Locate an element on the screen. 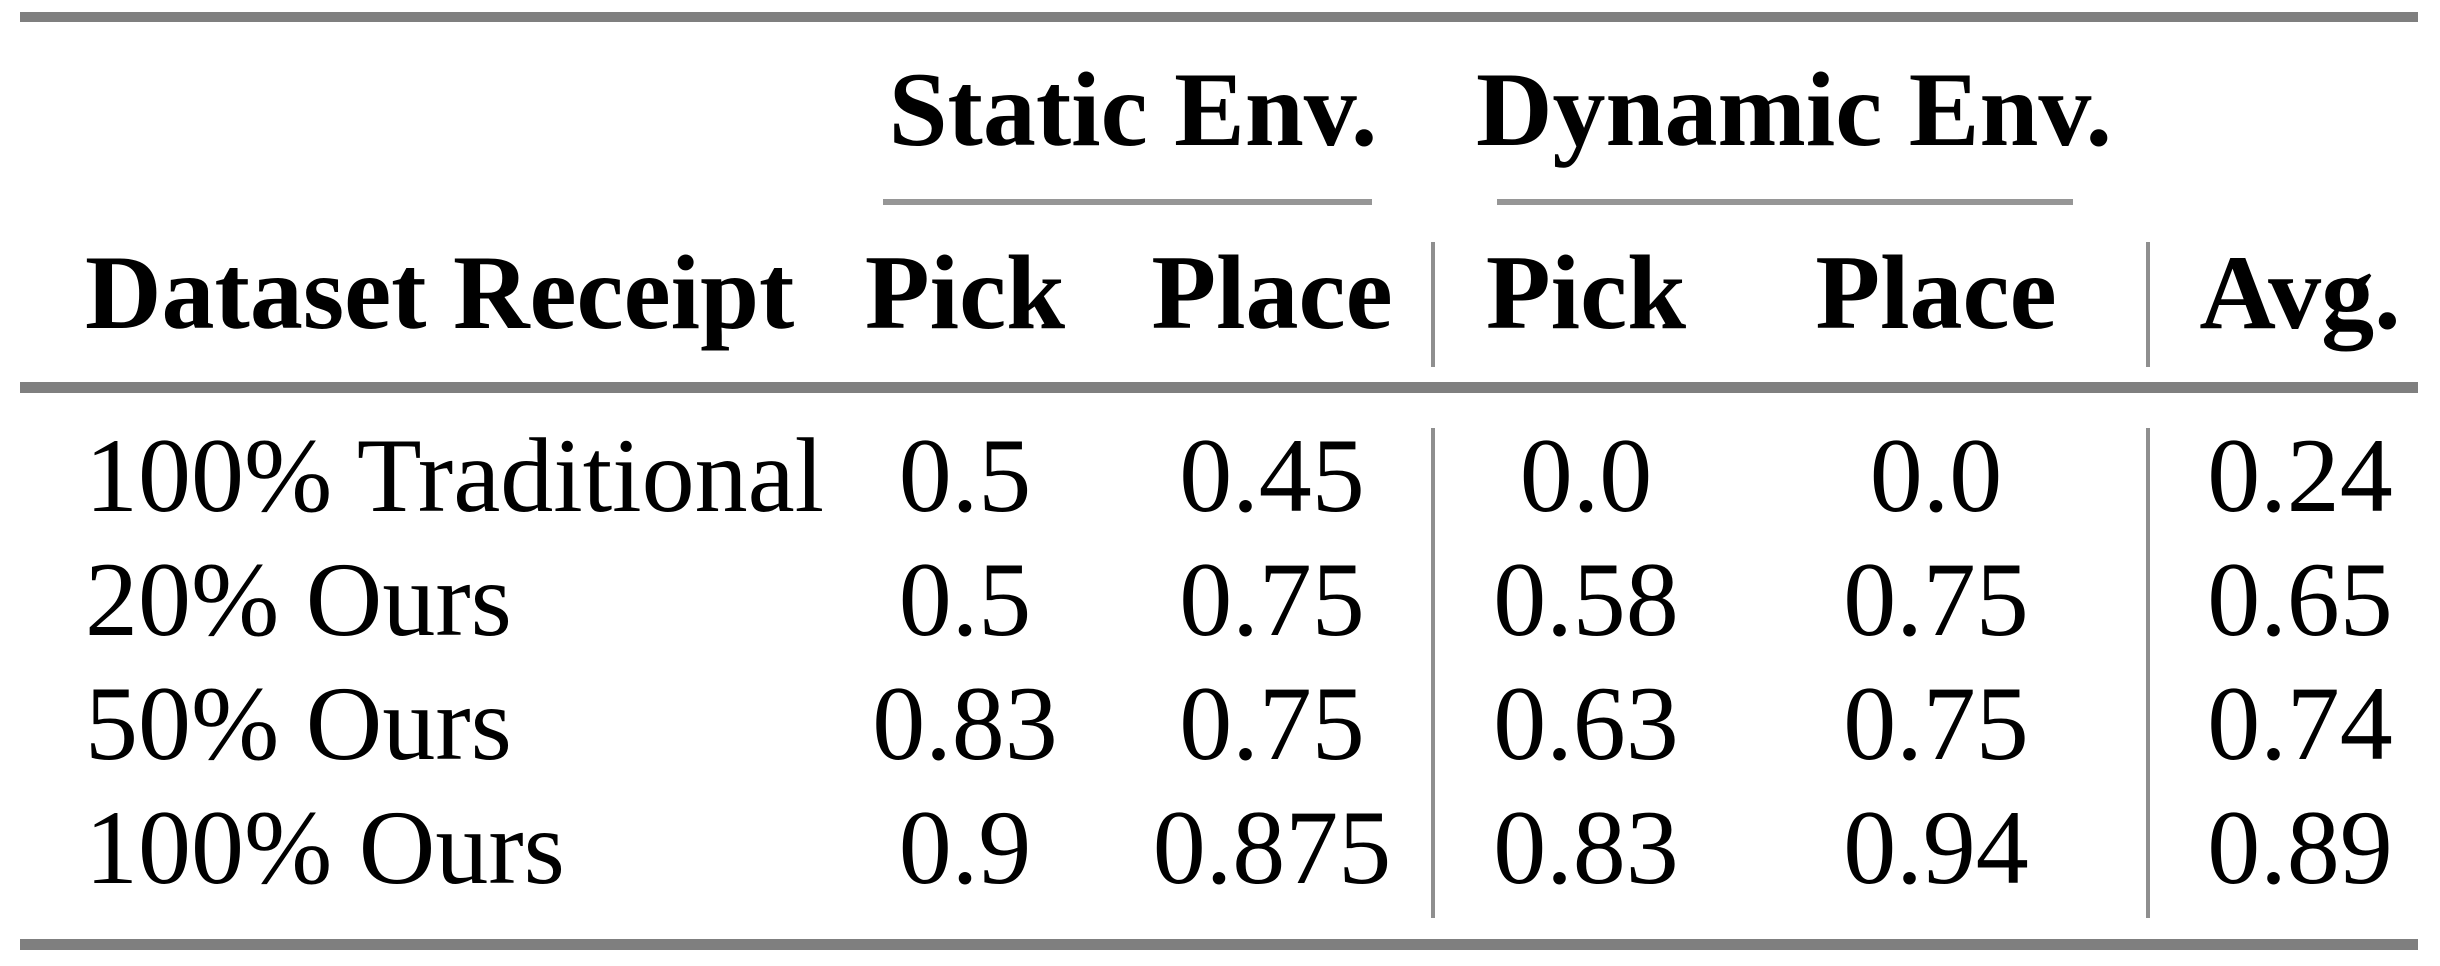 The height and width of the screenshot is (966, 2440). row-3-avg: 0.89 is located at coordinates (2300, 847).